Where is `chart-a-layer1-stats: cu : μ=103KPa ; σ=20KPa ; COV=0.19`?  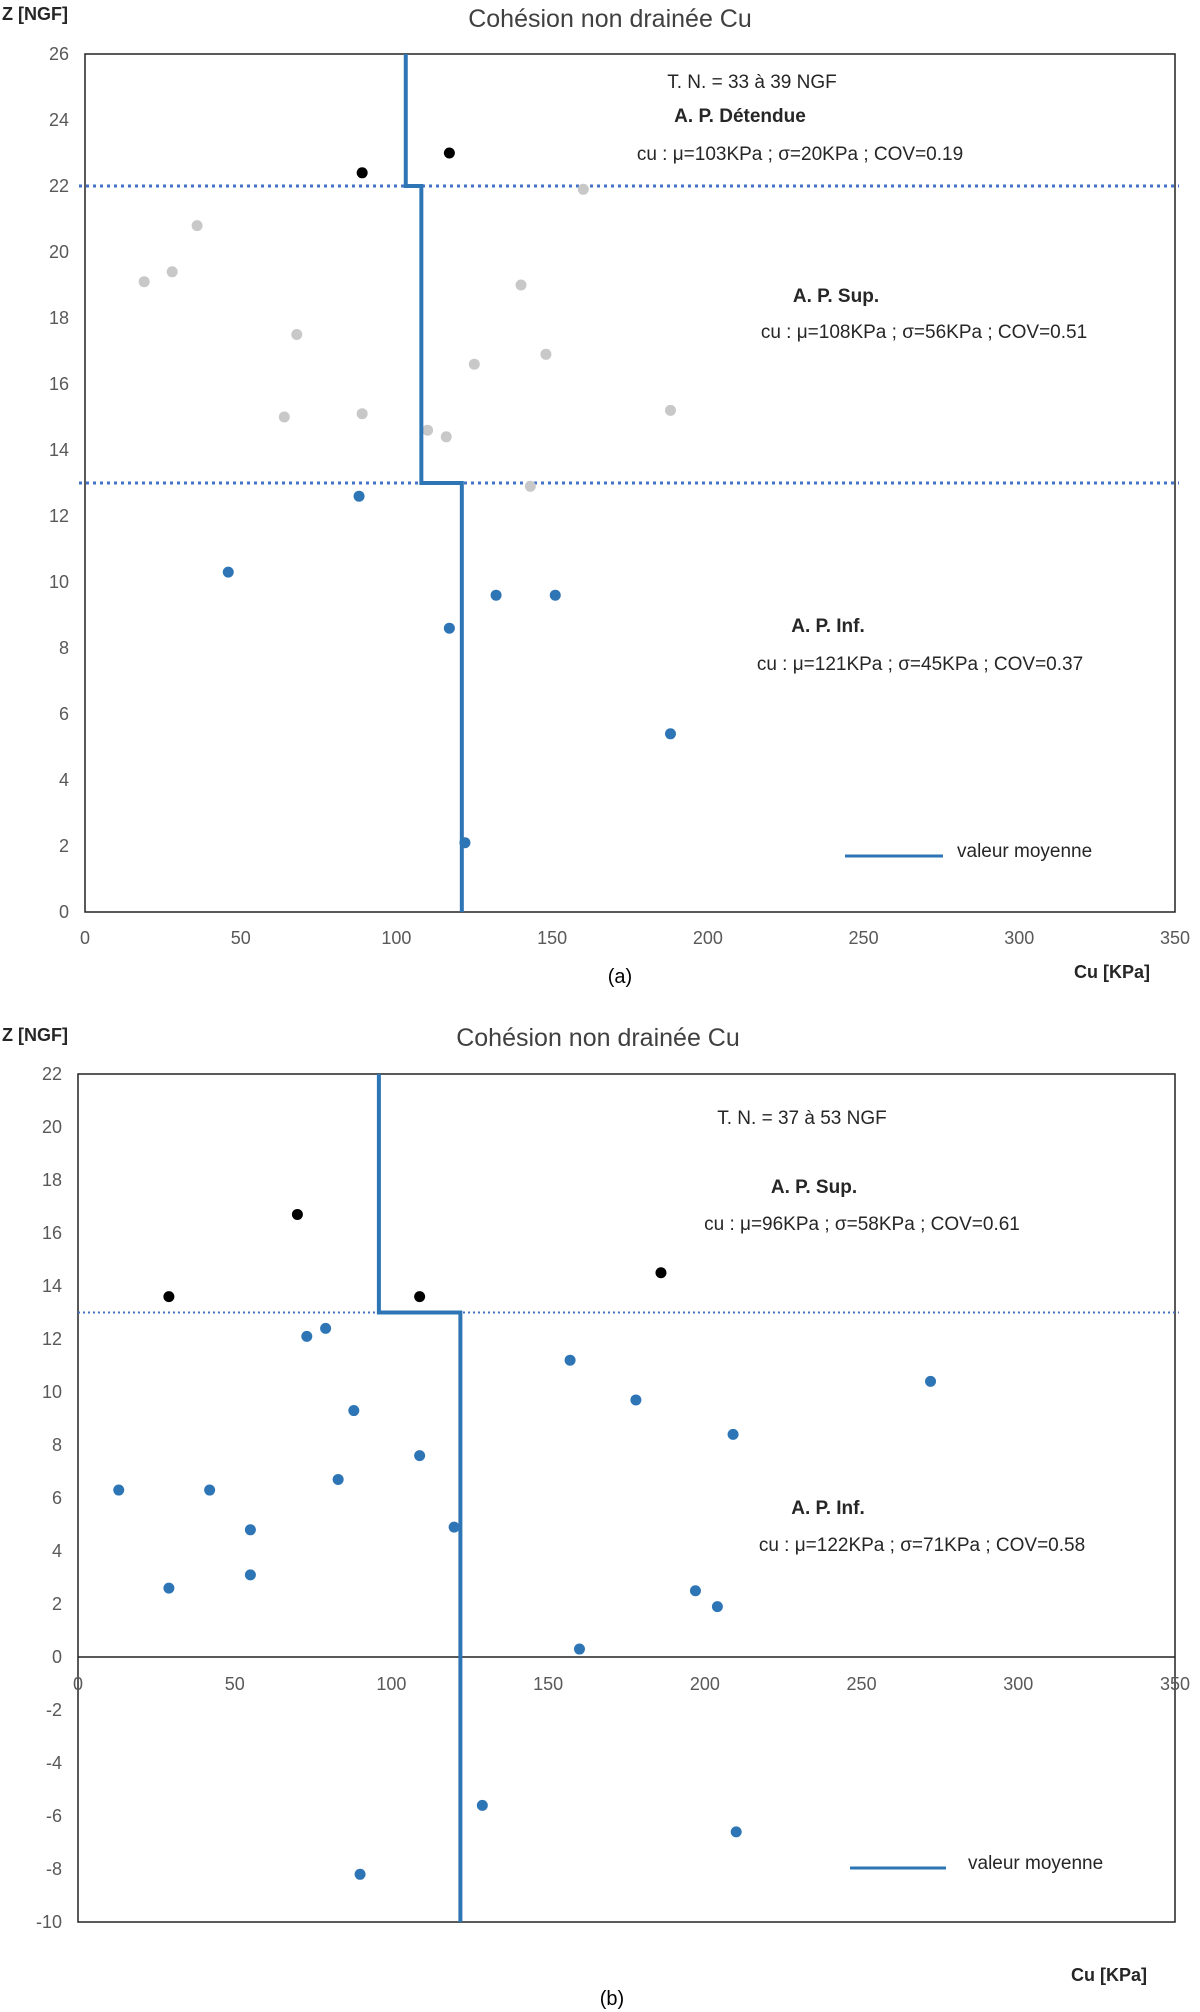
chart-a-layer1-stats: cu : μ=103KPa ; σ=20KPa ; COV=0.19 is located at coordinates (800, 154).